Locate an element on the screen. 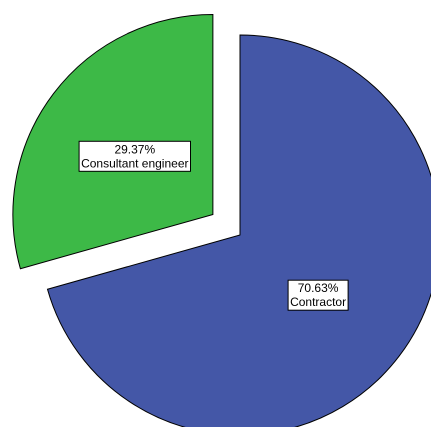 The image size is (431, 427). slice-label-contractor: 70.63%Contractor is located at coordinates (318, 295).